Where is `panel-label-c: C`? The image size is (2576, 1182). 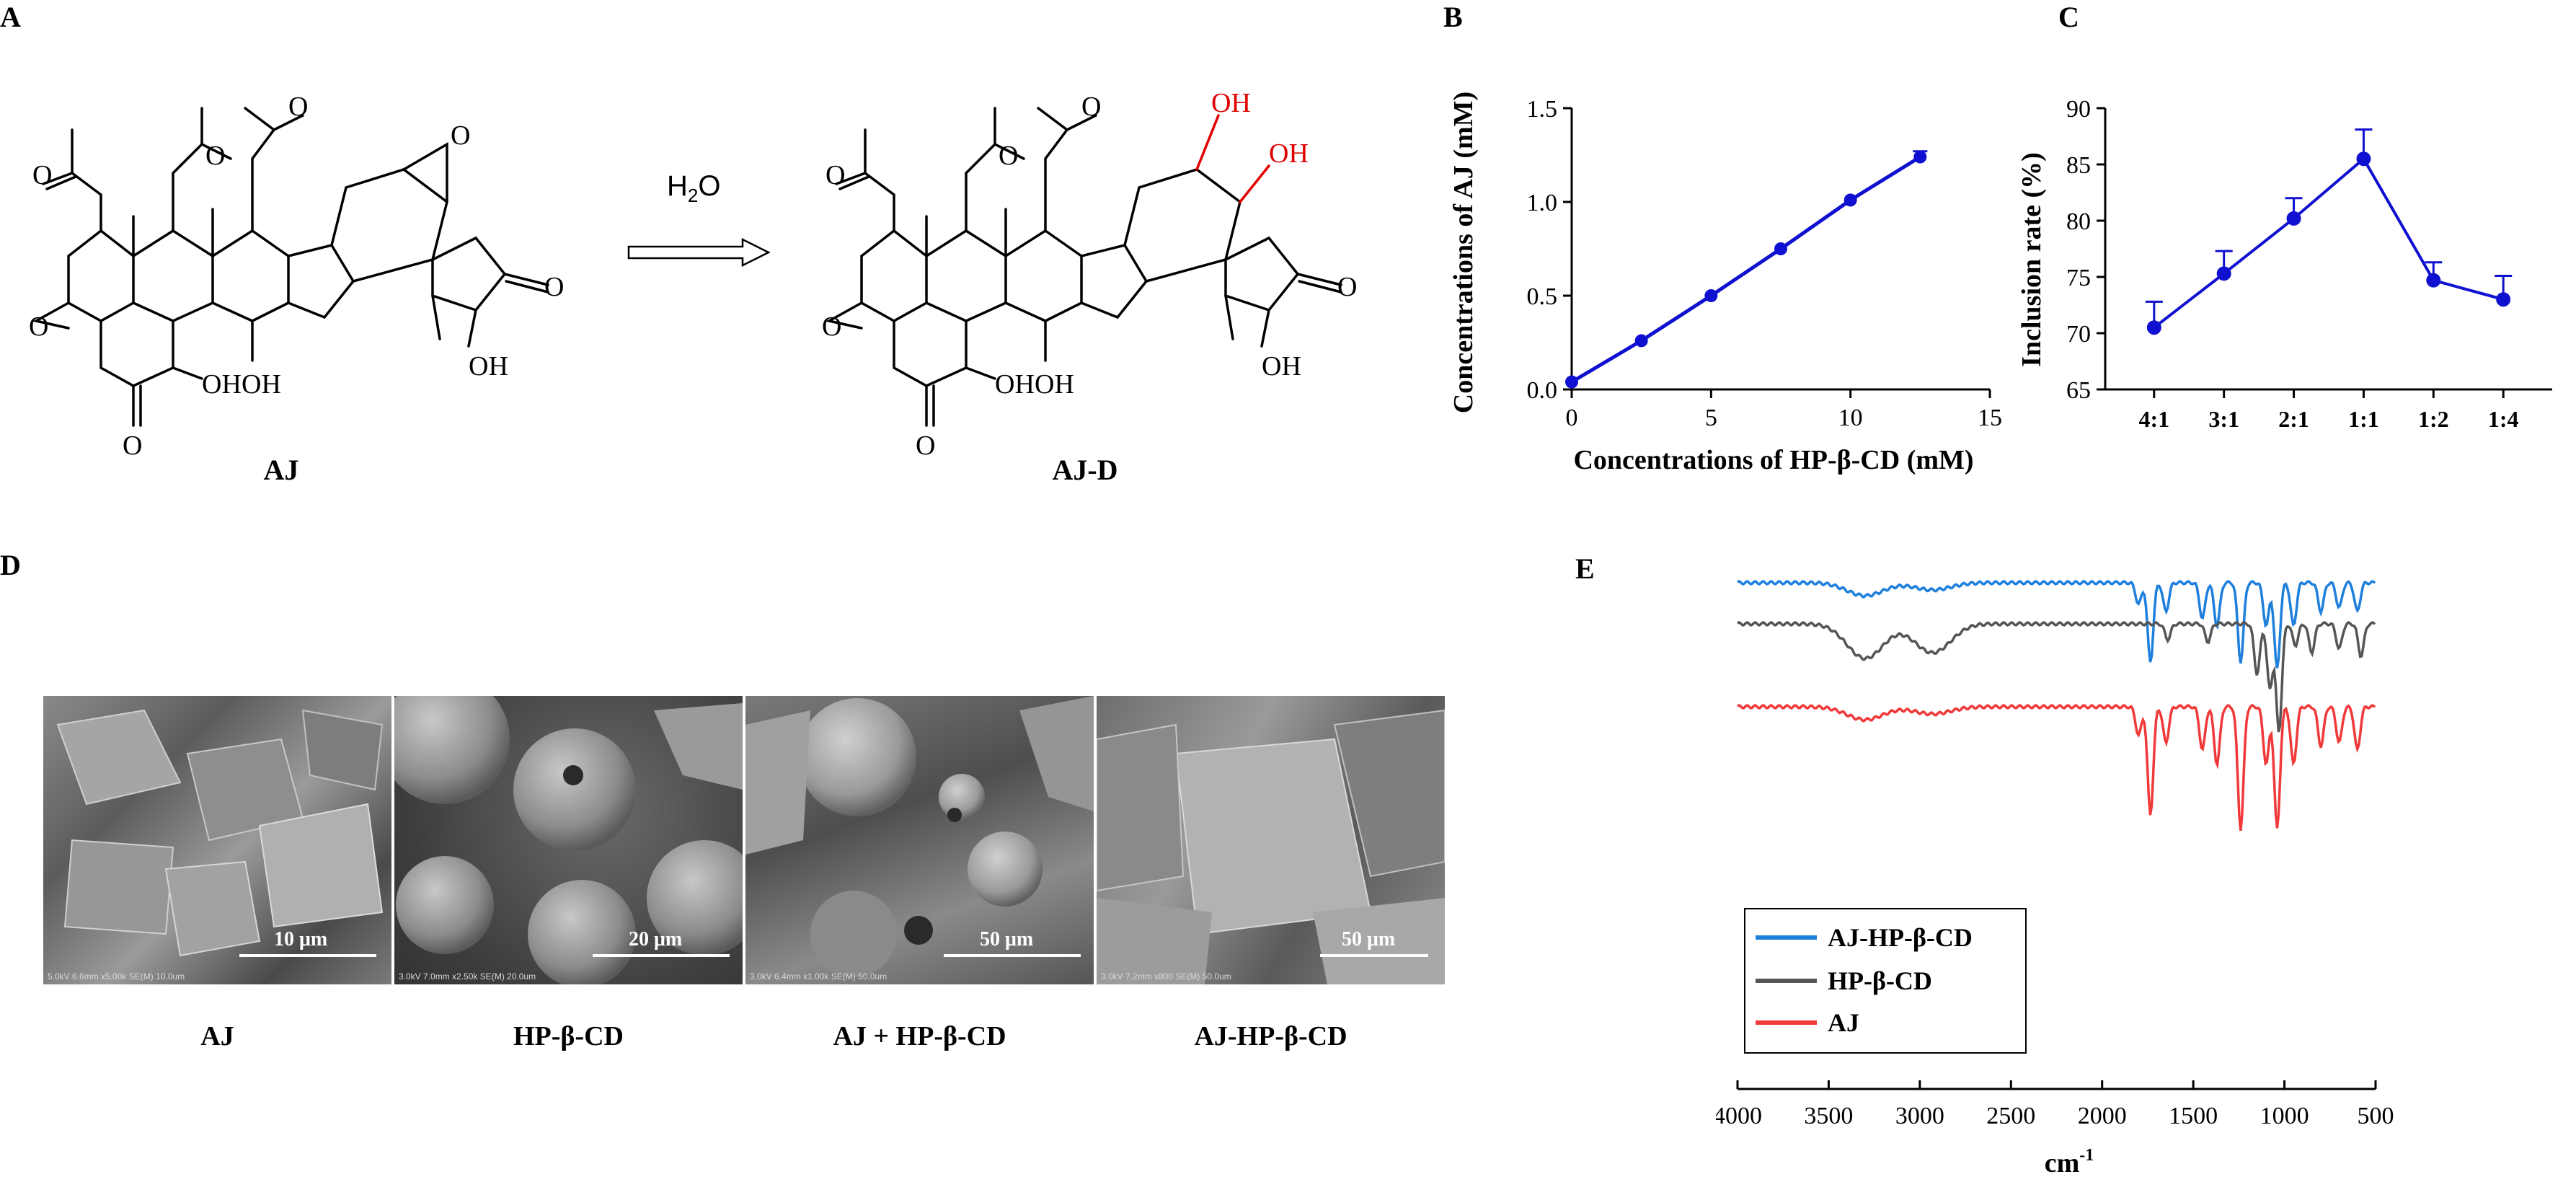
panel-label-c: C is located at coordinates (2068, 17).